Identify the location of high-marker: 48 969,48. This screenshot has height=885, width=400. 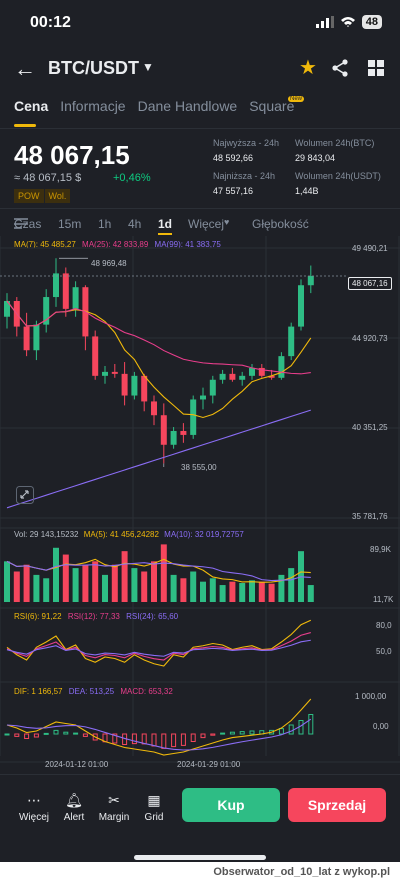
(109, 263).